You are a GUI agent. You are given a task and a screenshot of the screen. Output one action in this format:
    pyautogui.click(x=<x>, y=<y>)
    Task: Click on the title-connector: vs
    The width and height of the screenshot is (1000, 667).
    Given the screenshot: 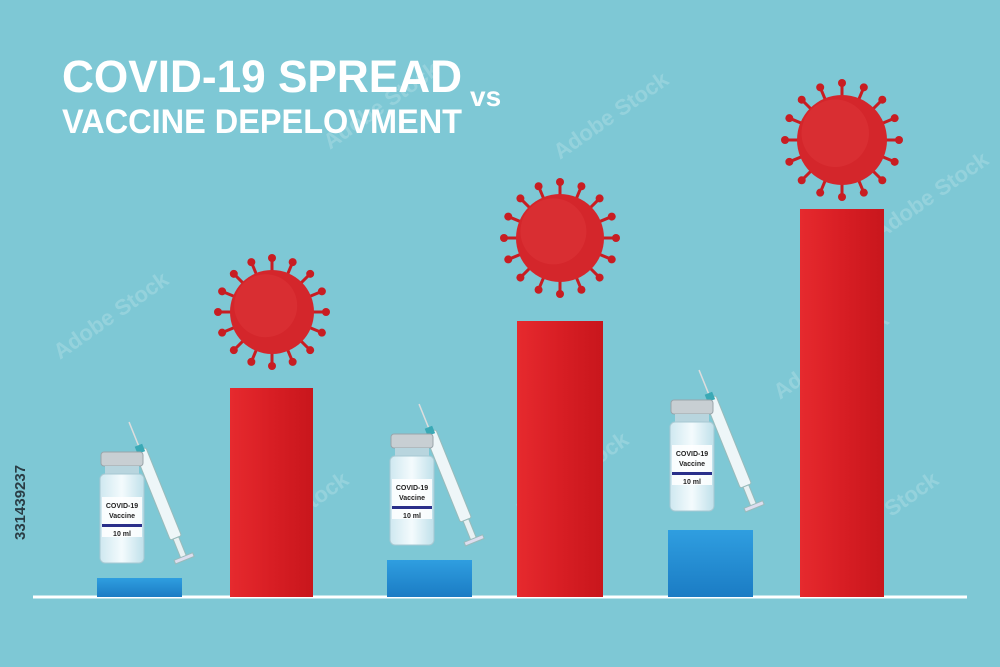 What is the action you would take?
    pyautogui.click(x=485, y=96)
    